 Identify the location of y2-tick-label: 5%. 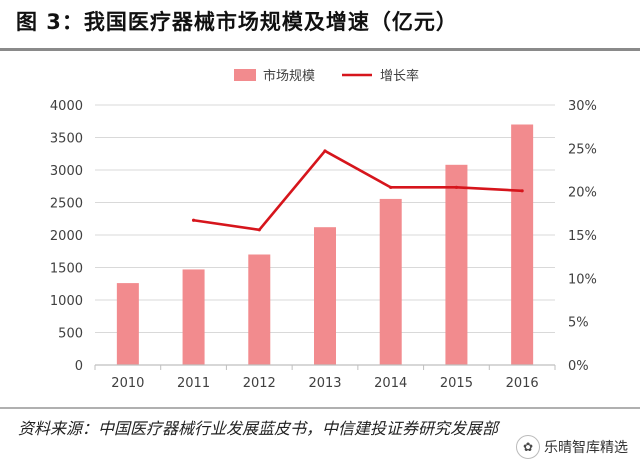
(578, 323).